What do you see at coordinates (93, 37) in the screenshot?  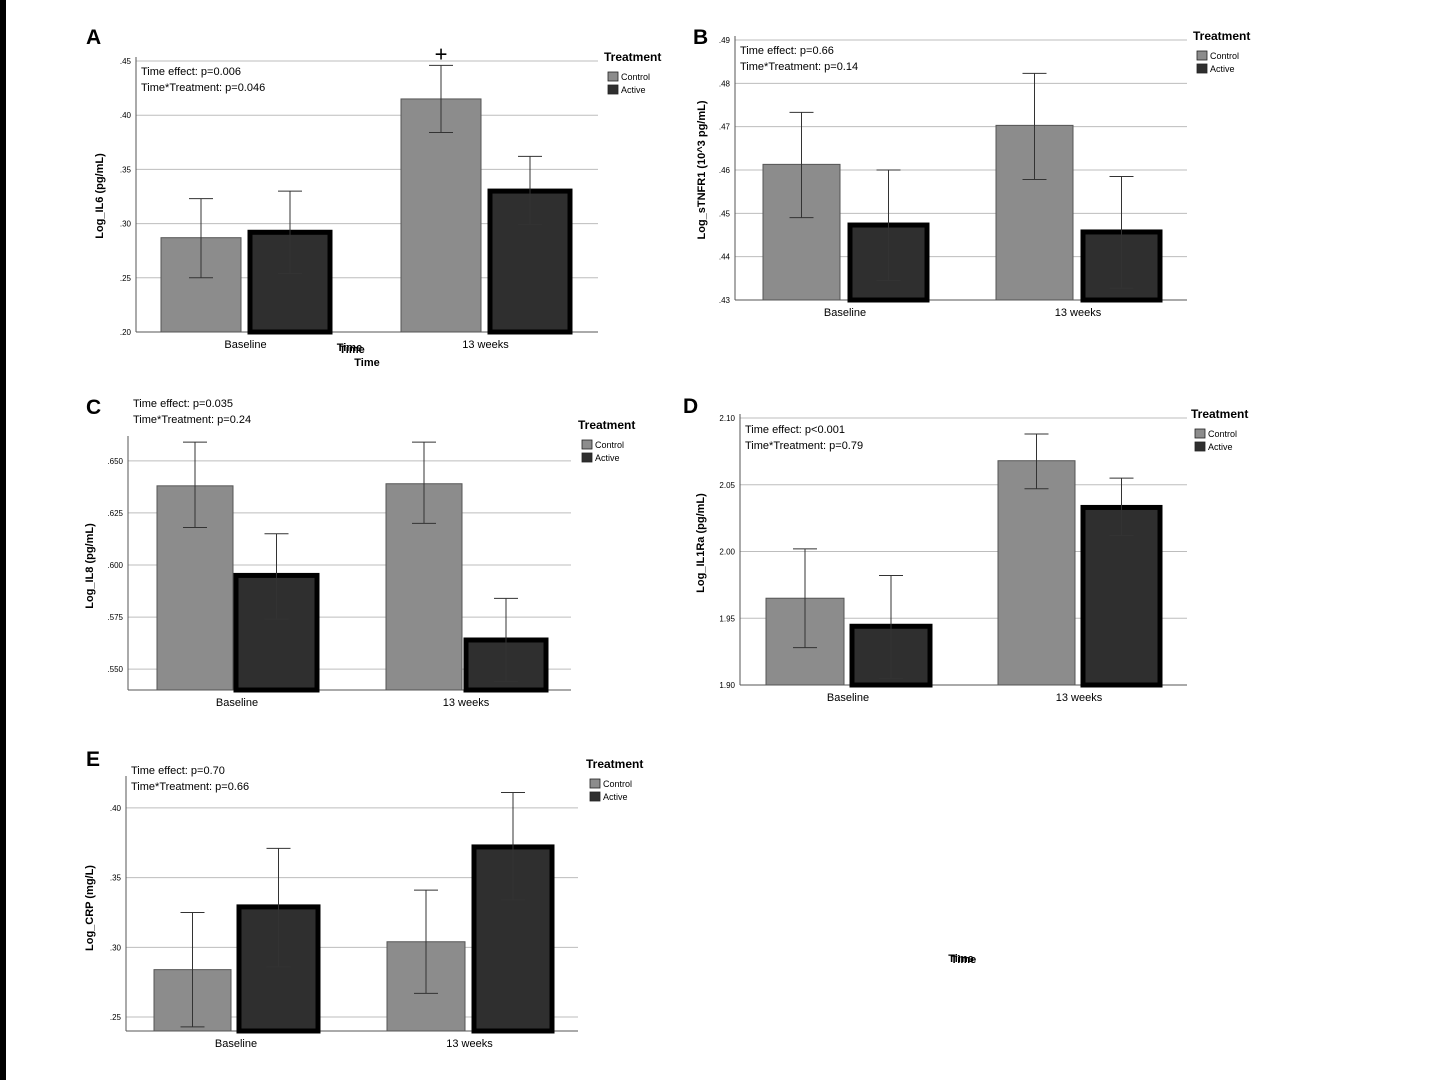 I see `panel-letter: A` at bounding box center [93, 37].